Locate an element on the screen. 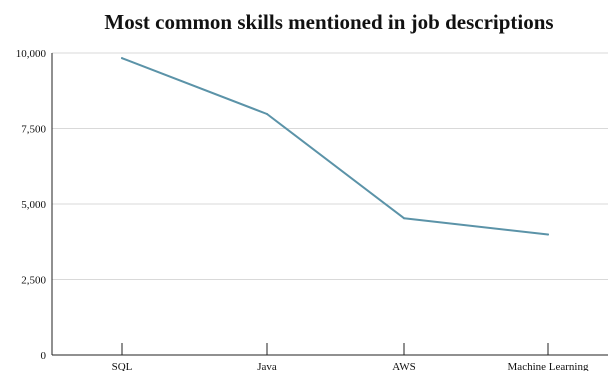 This screenshot has width=608, height=376. x-tick-label: Machine Learning is located at coordinates (548, 366).